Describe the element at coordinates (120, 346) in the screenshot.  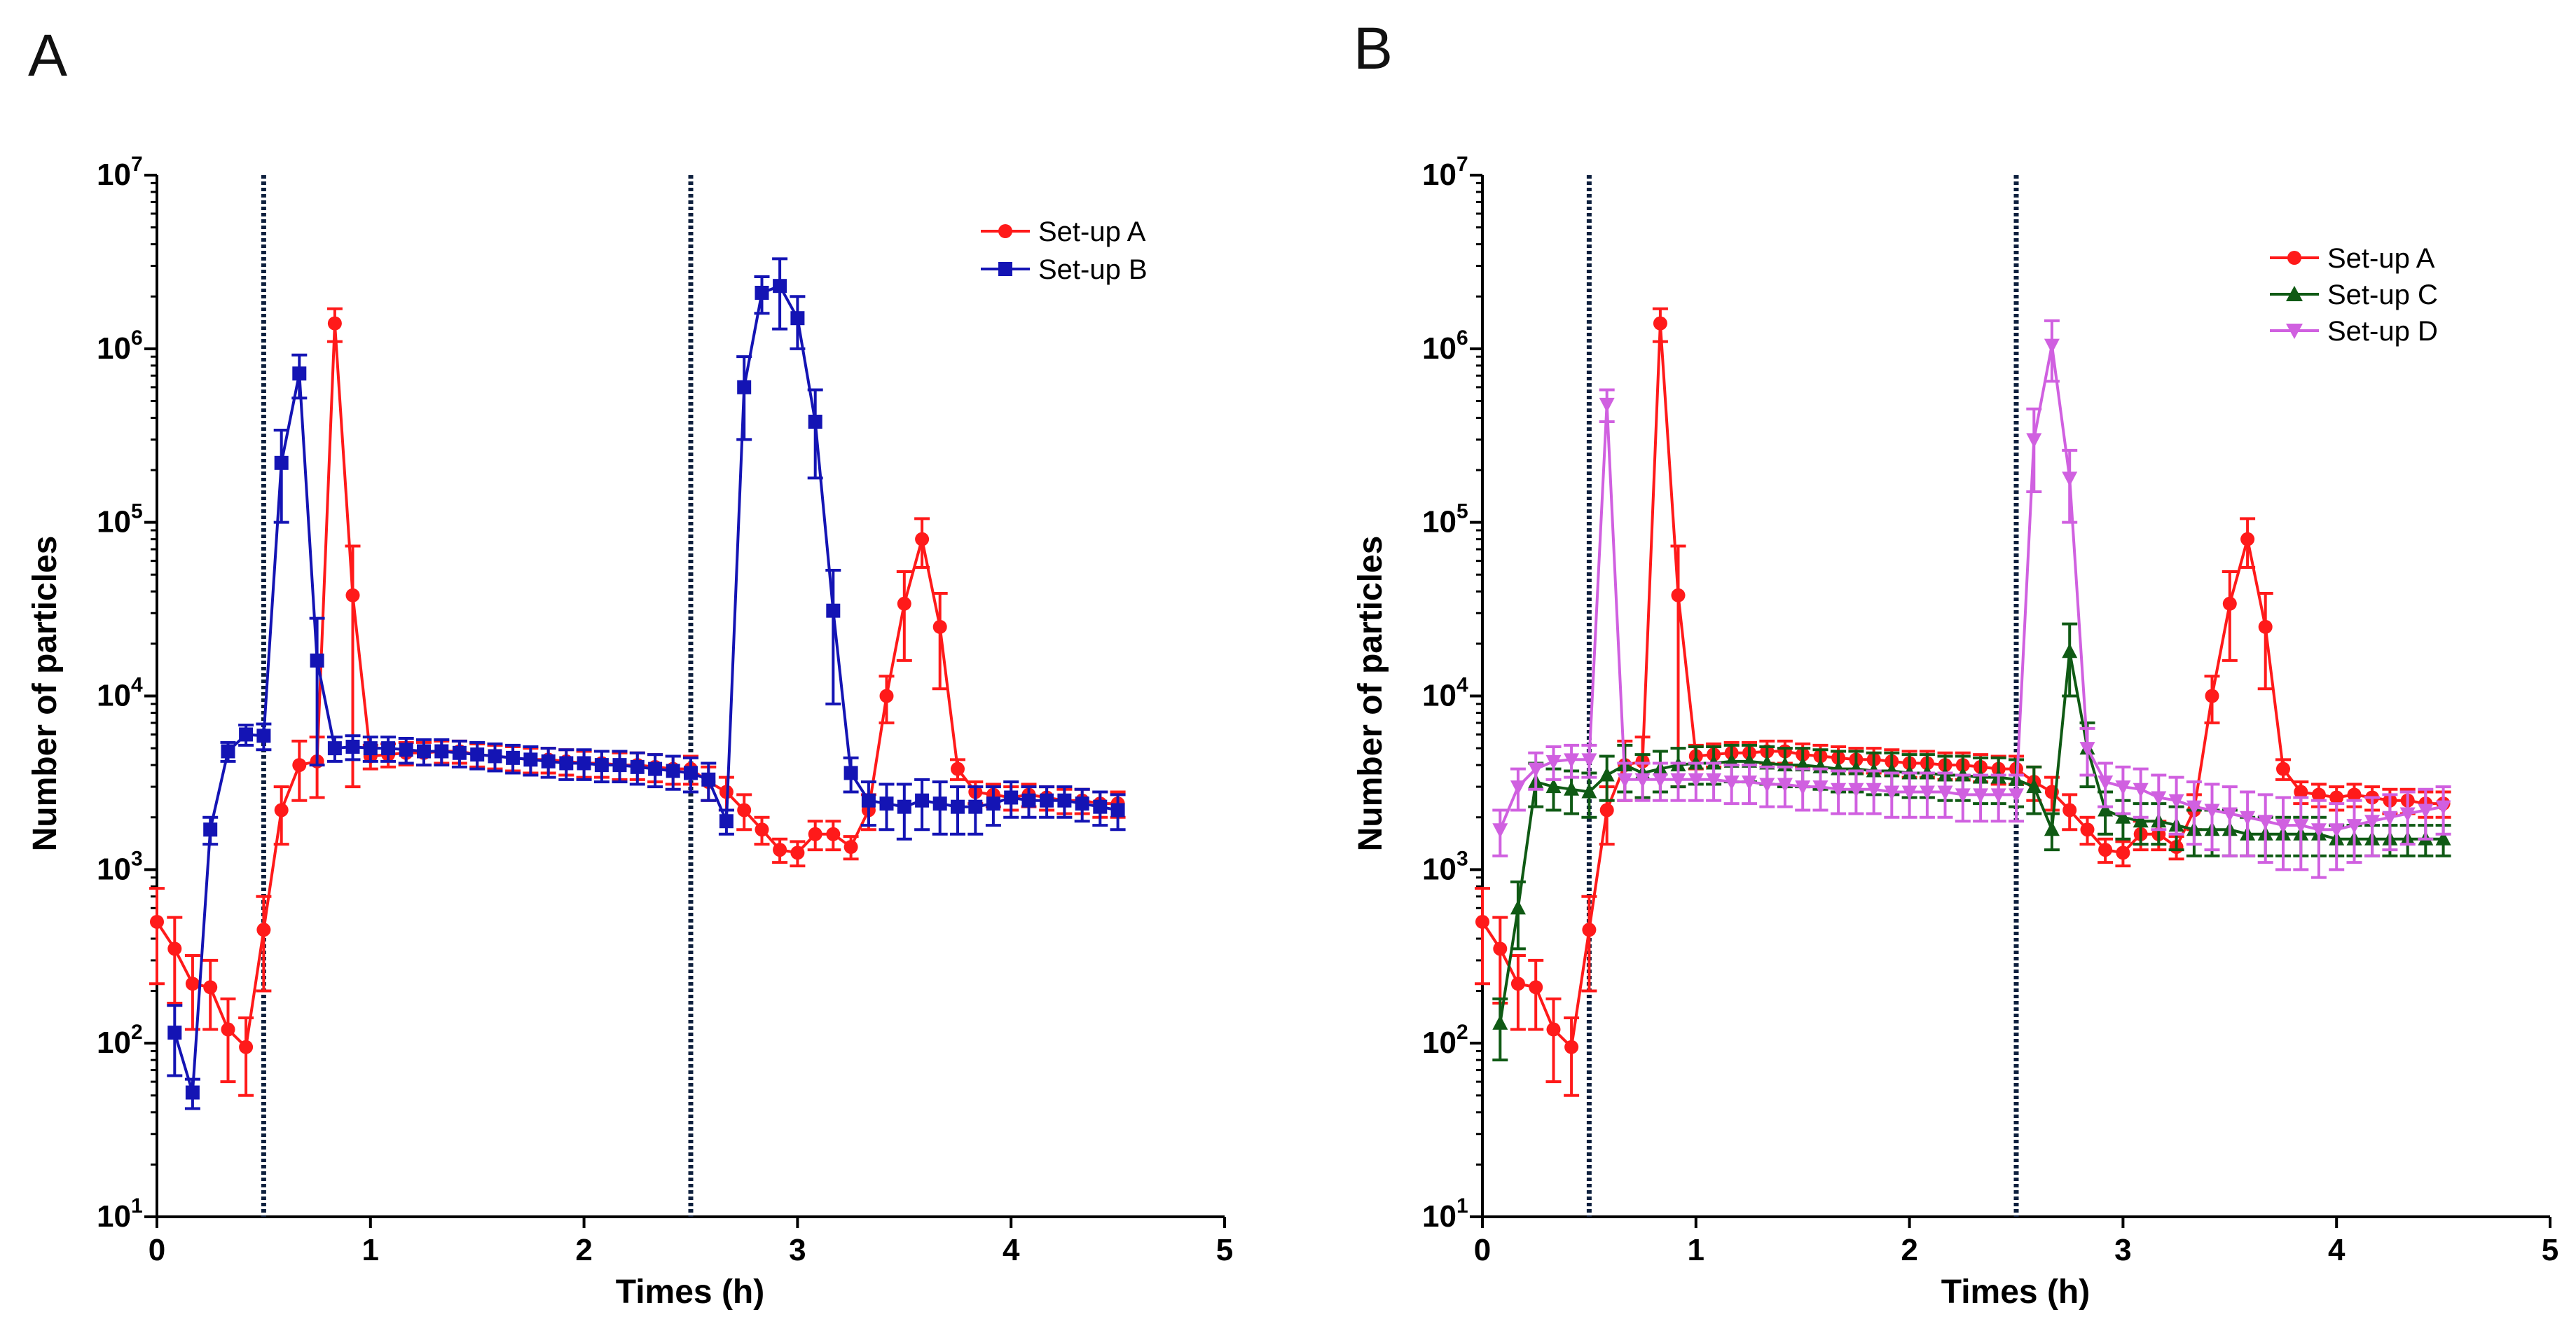
I see `y-tick-label: 10⁶` at that location.